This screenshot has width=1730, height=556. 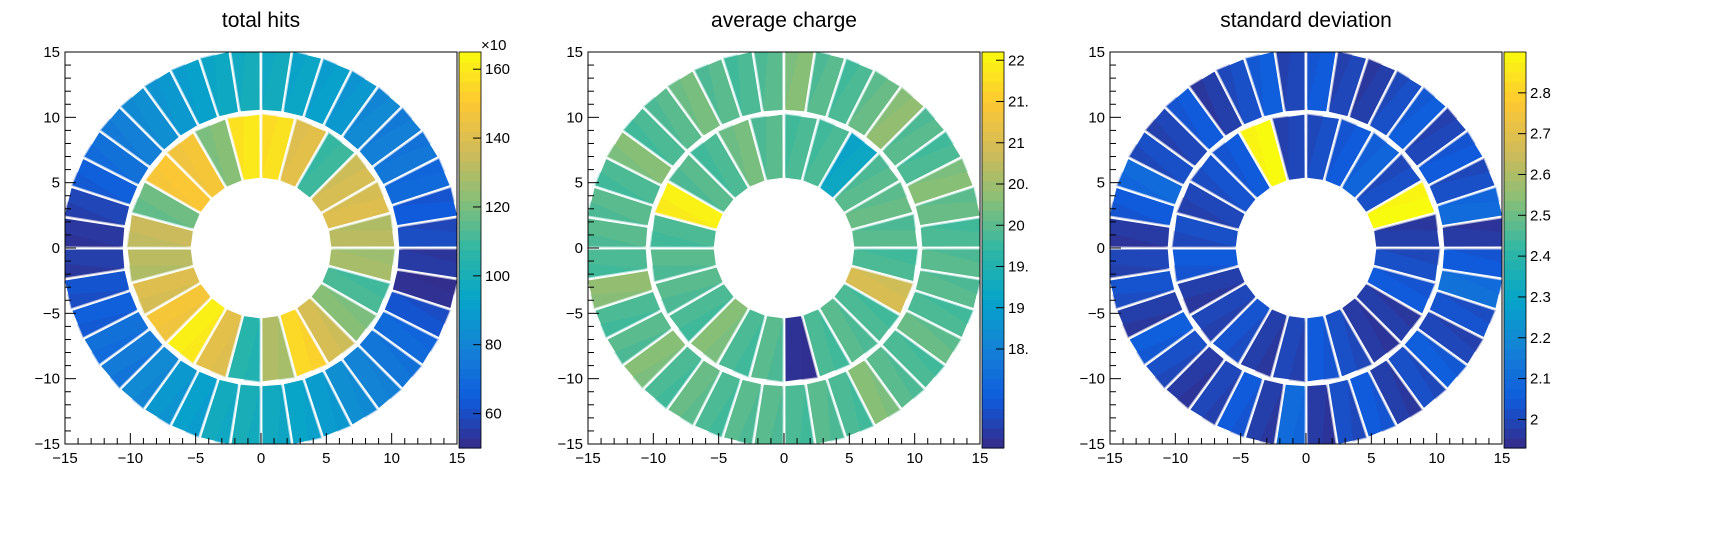 I want to click on colorbar-tick-label: 120, so click(x=497, y=207).